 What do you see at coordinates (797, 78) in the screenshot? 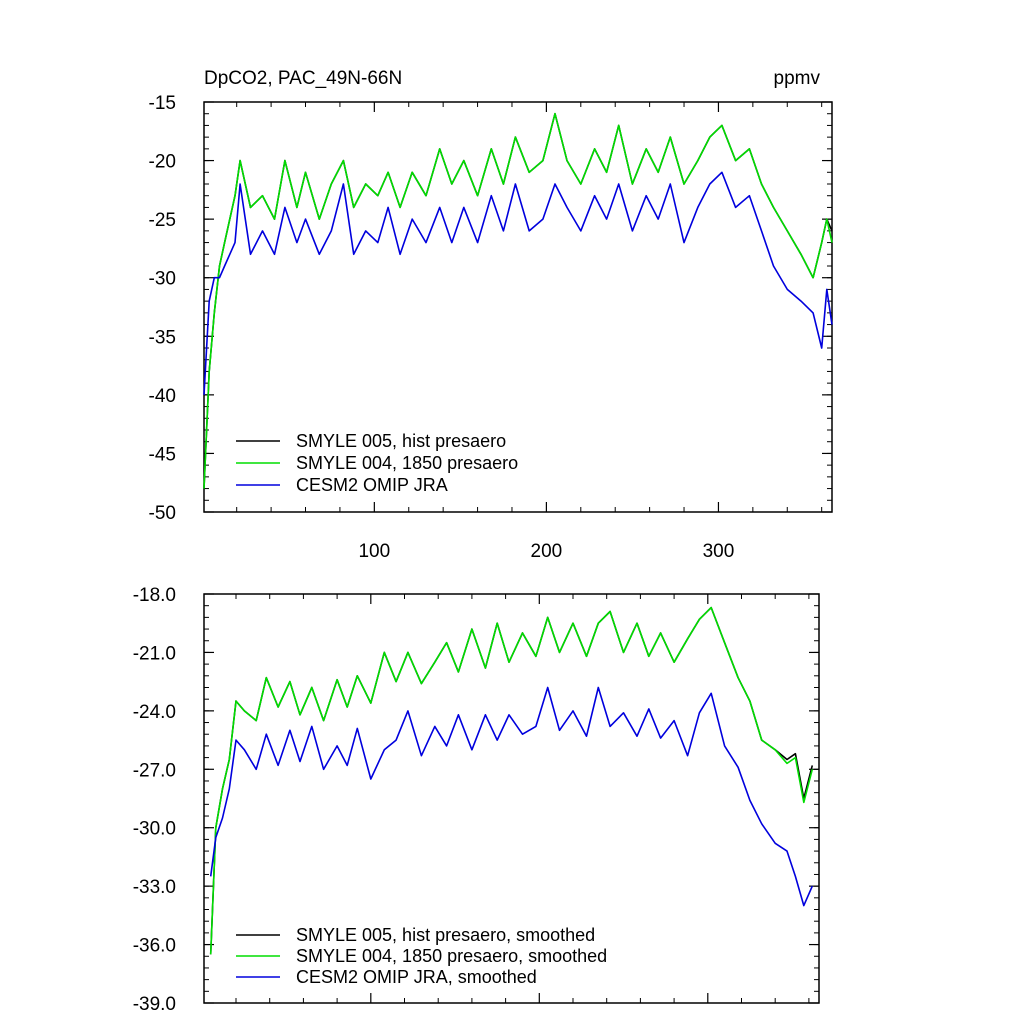
I see `units-label: ppmv` at bounding box center [797, 78].